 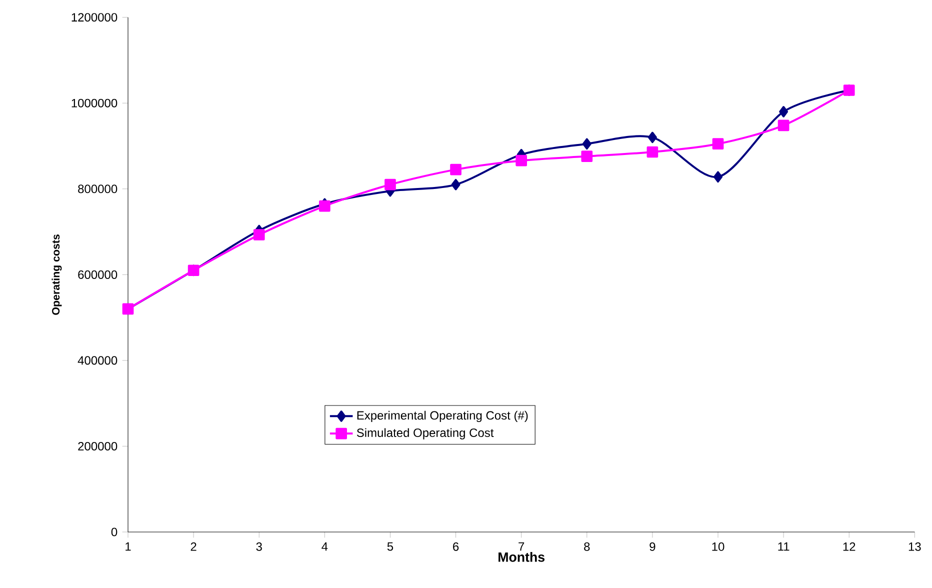 I want to click on y-axis-title: Operating costs, so click(x=57, y=274).